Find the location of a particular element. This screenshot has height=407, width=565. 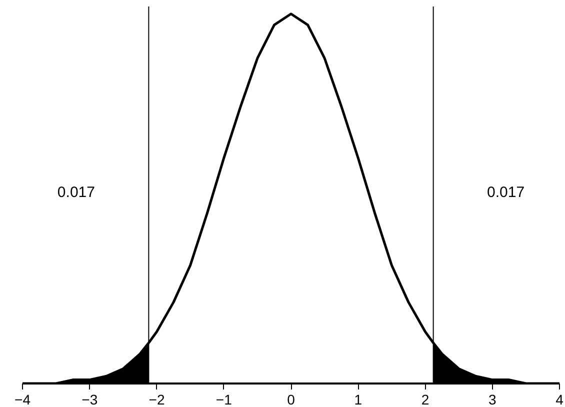

x-tick-label: −2 is located at coordinates (156, 399).